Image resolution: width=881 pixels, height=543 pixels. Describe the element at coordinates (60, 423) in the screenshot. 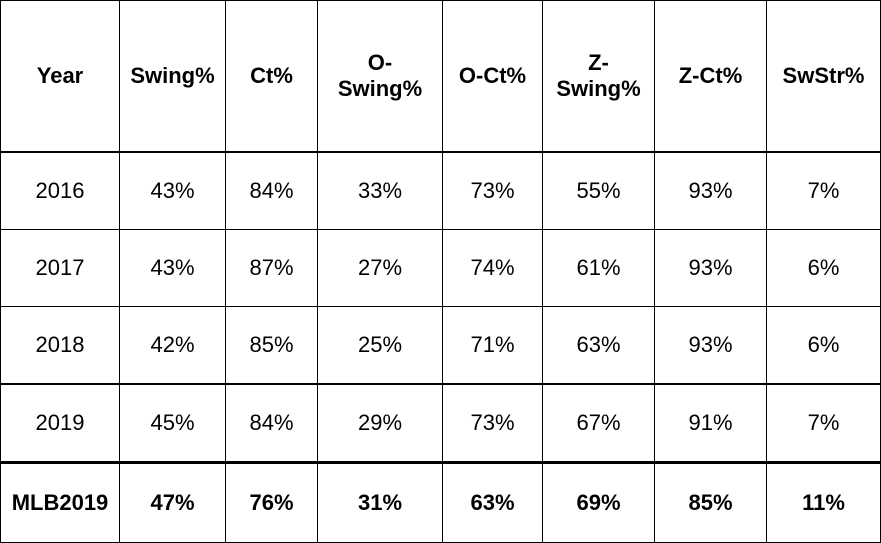

I see `cell-year: 2019` at that location.